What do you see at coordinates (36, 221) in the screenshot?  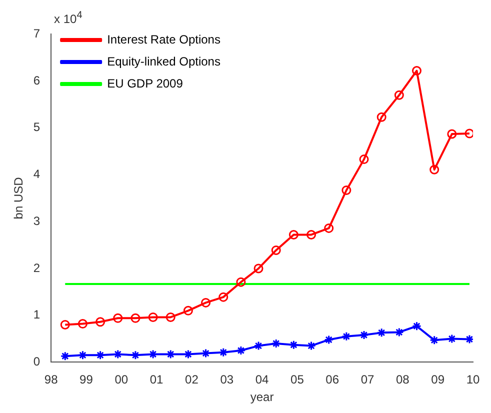 I see `y-tick-label: 3` at bounding box center [36, 221].